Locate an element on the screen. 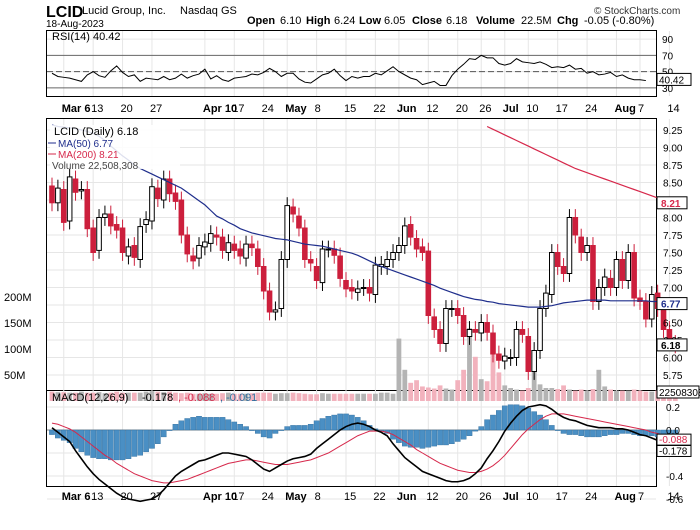 This screenshot has width=700, height=530. x-tick-label: 12 is located at coordinates (432, 497).